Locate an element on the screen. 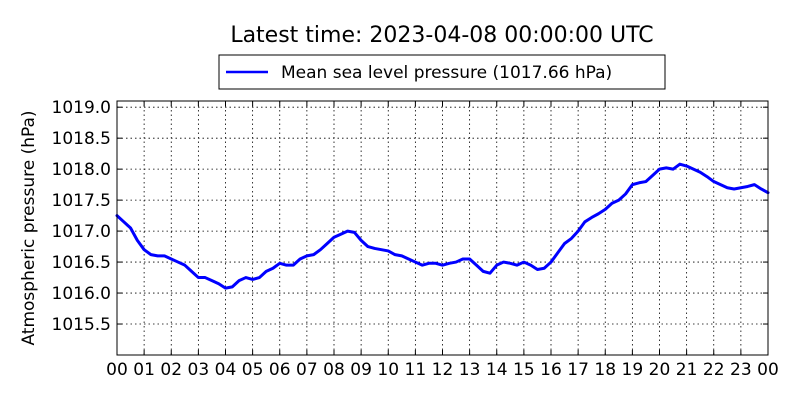 The height and width of the screenshot is (400, 800). y-axis-title: Atmospheric pressure (hPa) is located at coordinates (29, 227).